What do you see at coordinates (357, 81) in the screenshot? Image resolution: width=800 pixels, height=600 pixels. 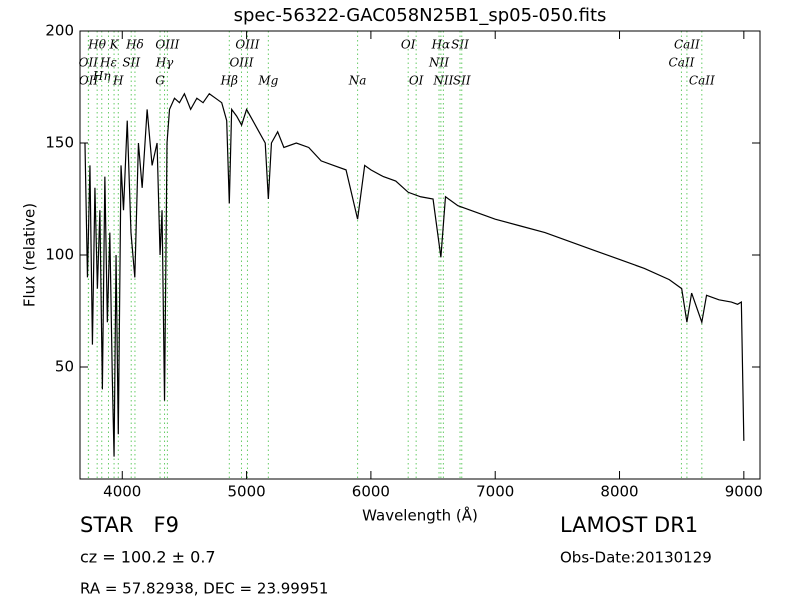 I see `spectral-line-label: Na` at bounding box center [357, 81].